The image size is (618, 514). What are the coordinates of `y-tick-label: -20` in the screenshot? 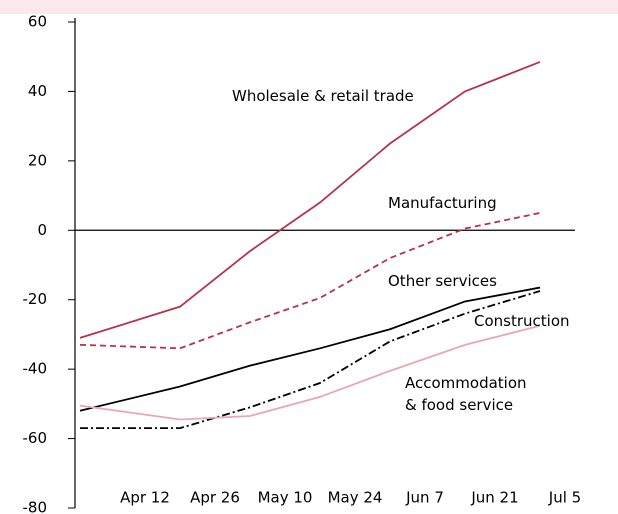 It's located at (35, 299).